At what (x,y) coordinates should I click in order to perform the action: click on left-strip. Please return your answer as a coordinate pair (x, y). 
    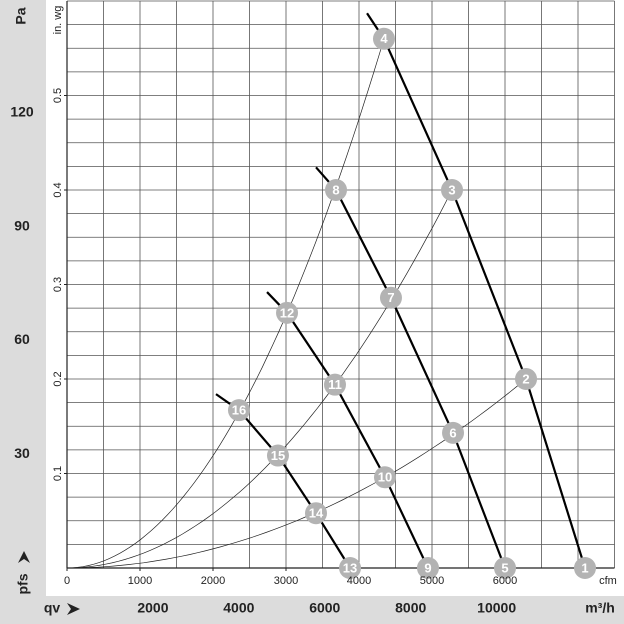
    Looking at the image, I should click on (23, 312).